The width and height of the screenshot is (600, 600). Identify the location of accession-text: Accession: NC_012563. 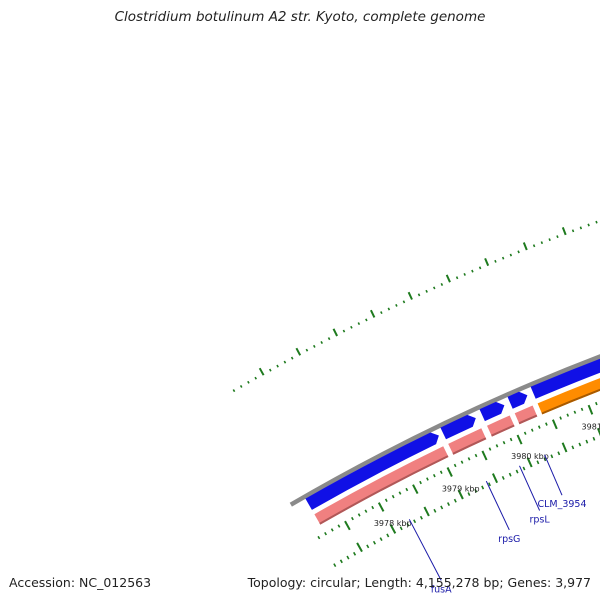
(80, 582).